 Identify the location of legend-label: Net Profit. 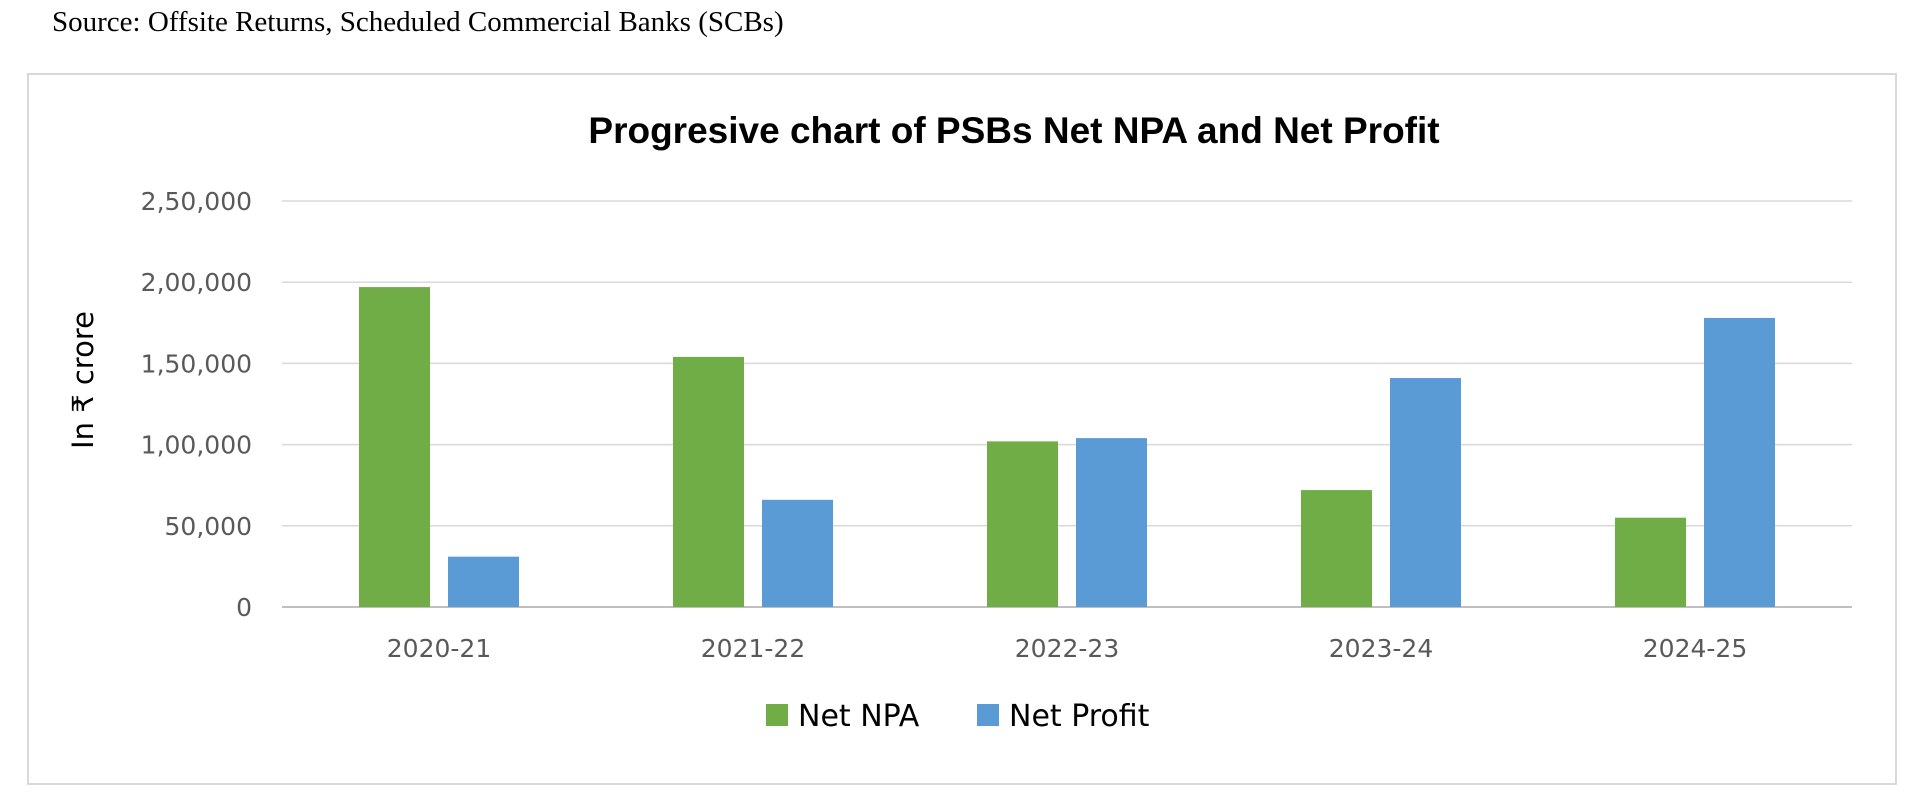
(1079, 716).